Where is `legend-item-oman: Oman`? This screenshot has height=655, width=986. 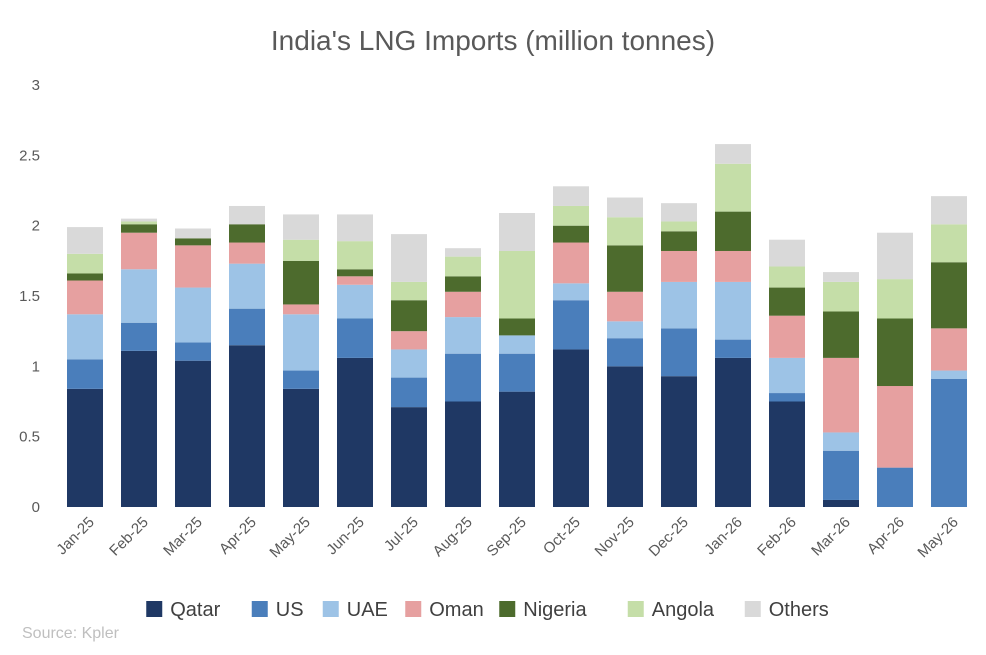
legend-item-oman: Oman is located at coordinates (444, 610).